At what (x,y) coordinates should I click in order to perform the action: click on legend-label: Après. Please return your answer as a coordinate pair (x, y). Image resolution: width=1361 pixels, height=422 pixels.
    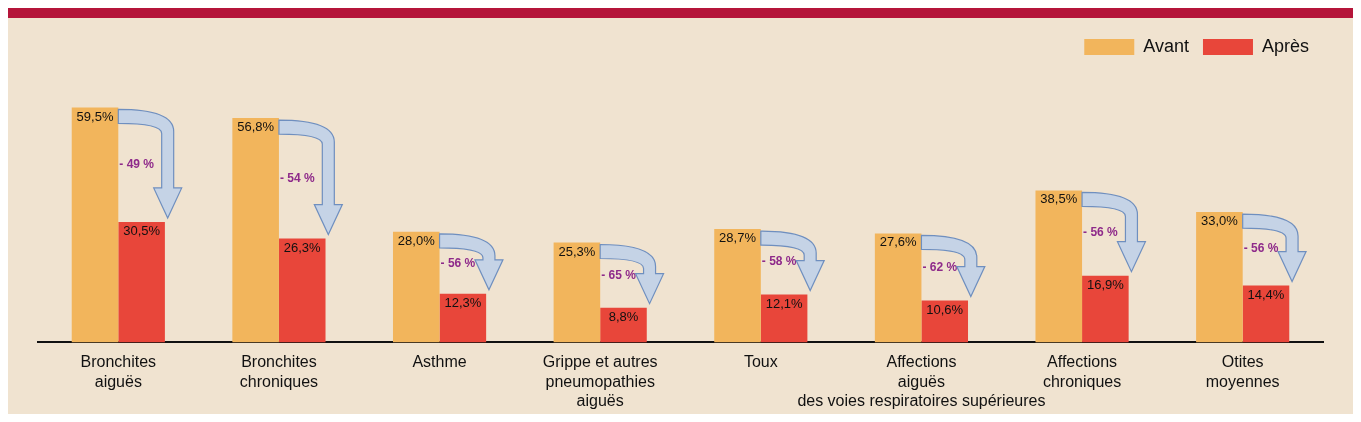
    Looking at the image, I should click on (1285, 45).